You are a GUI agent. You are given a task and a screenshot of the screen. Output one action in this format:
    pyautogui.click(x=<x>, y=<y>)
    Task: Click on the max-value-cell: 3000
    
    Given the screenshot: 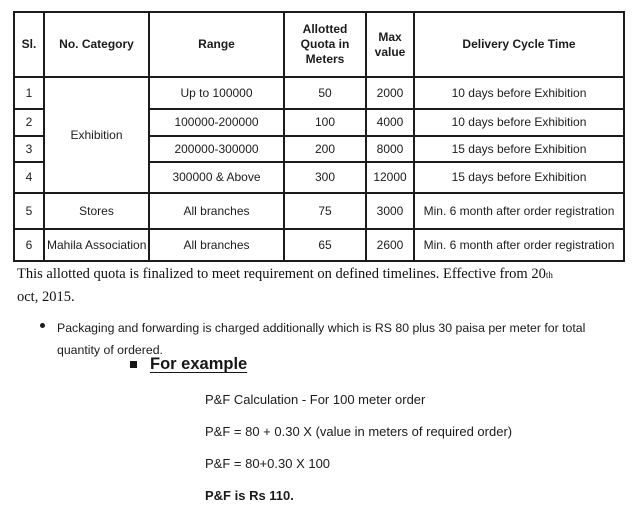 What is the action you would take?
    pyautogui.click(x=390, y=211)
    